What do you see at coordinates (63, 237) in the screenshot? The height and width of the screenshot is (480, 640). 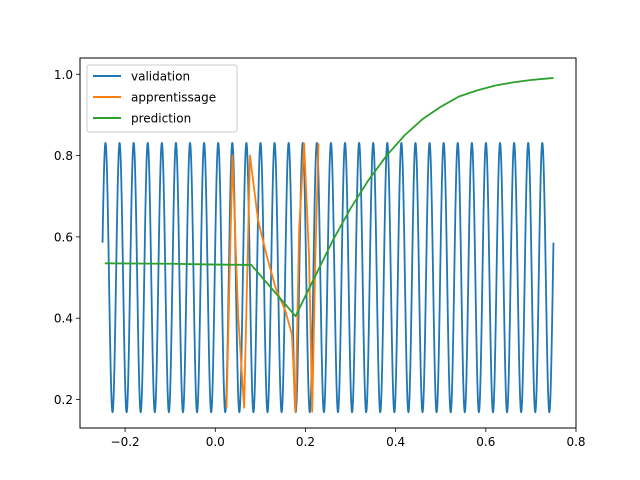 I see `y-tick-label: 0.6` at bounding box center [63, 237].